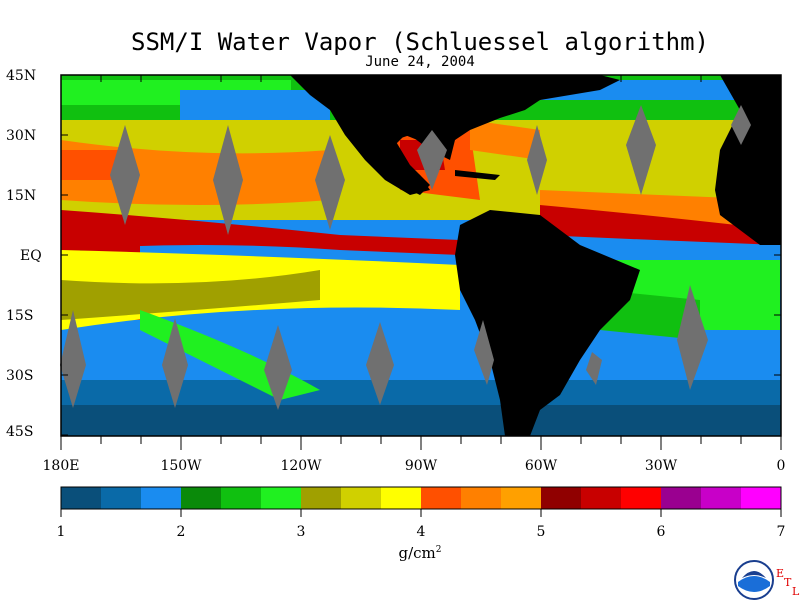 The width and height of the screenshot is (800, 600). What do you see at coordinates (796, 591) in the screenshot?
I see `etl-letter-l: L` at bounding box center [796, 591].